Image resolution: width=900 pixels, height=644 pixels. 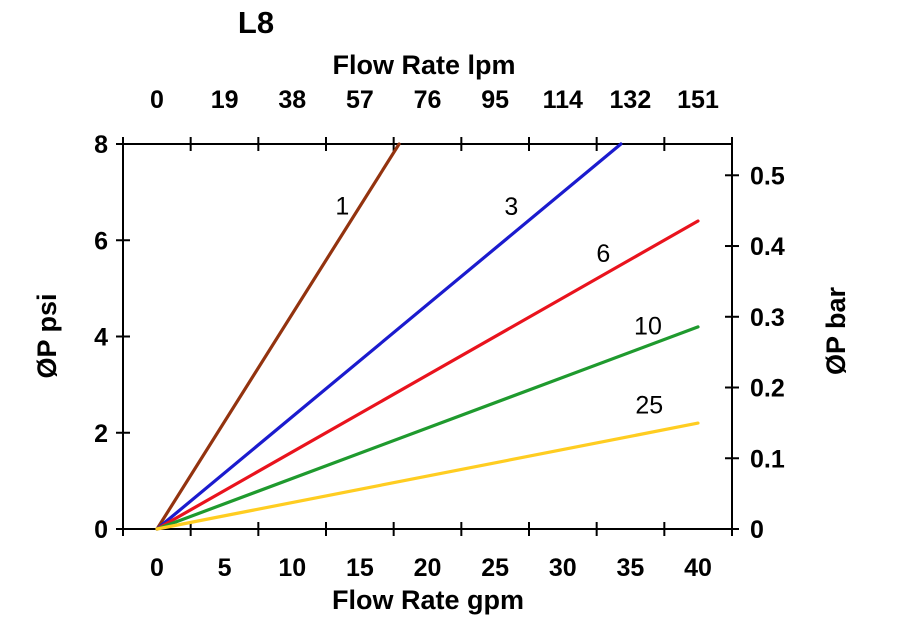 What do you see at coordinates (101, 241) in the screenshot?
I see `left-axis-tick-label: 6` at bounding box center [101, 241].